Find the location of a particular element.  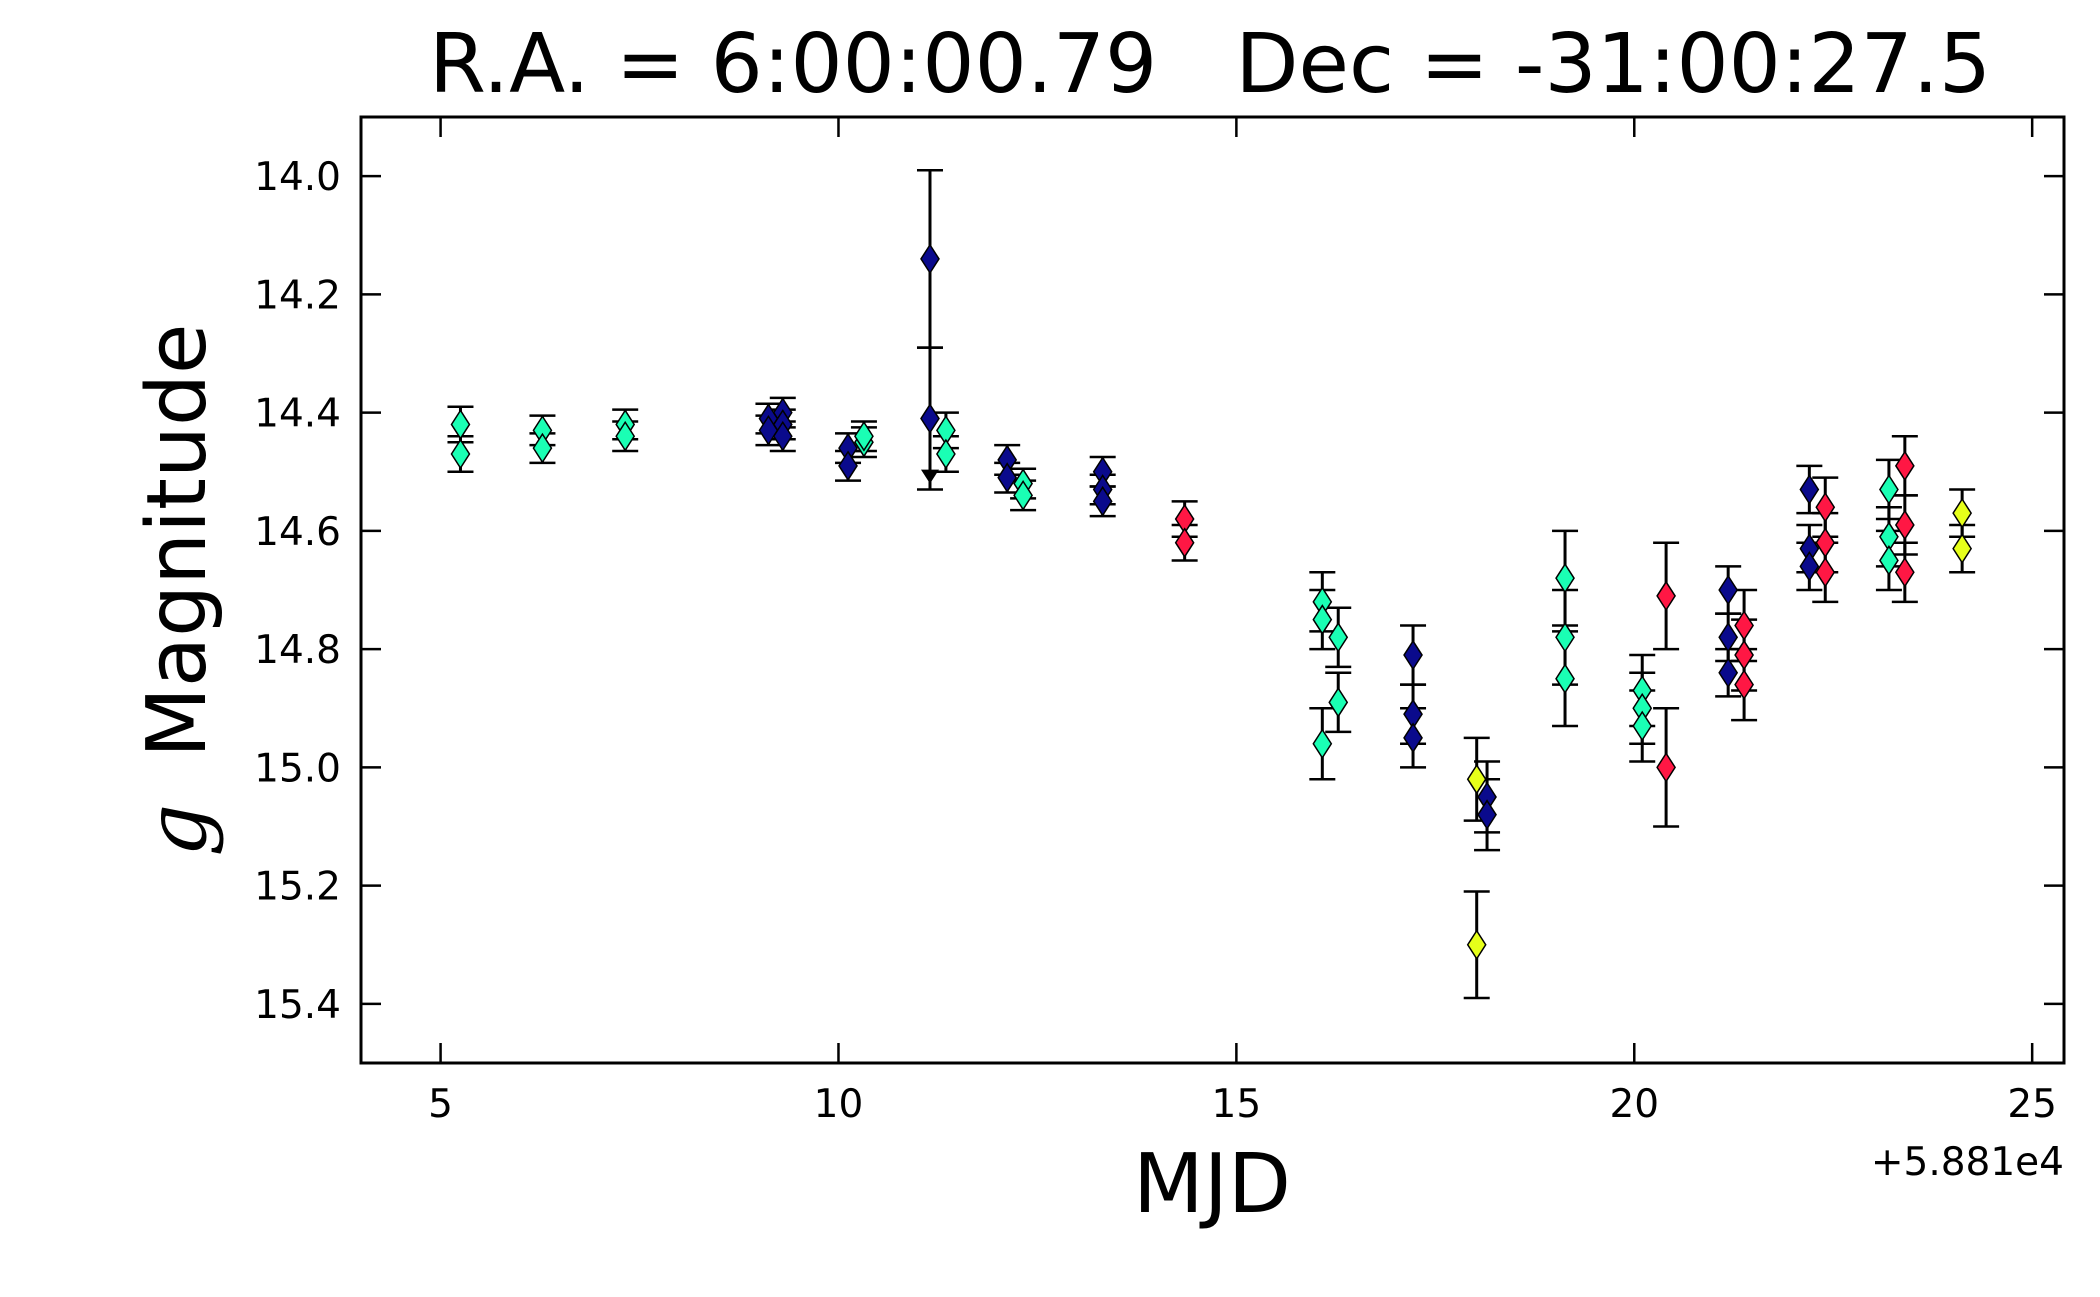

x-tick-label: 5 is located at coordinates (440, 1104).